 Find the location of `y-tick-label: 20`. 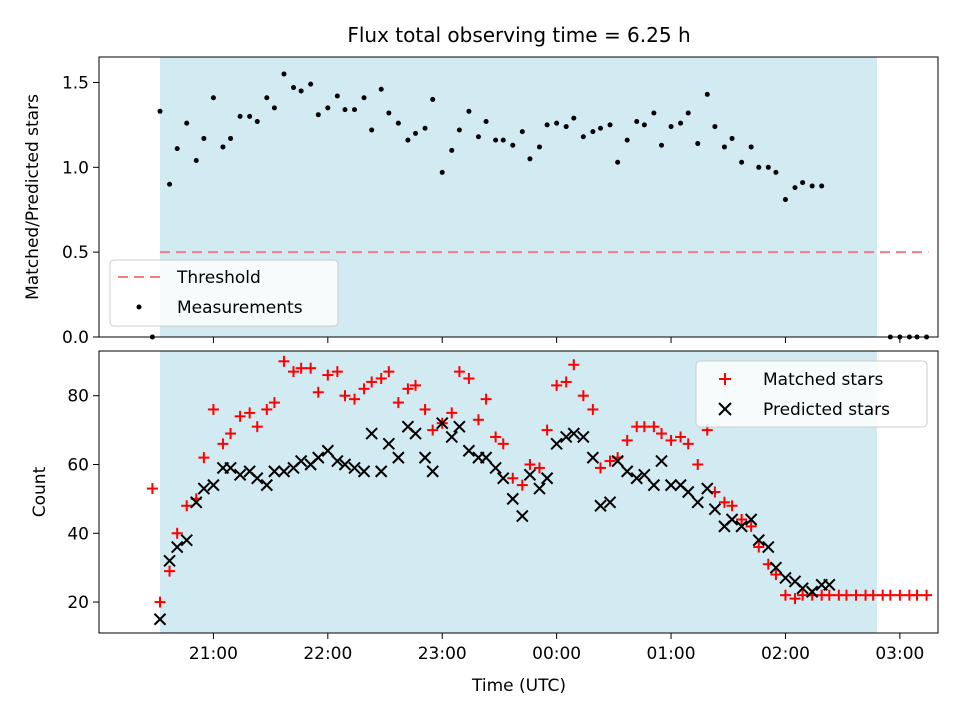

y-tick-label: 20 is located at coordinates (78, 603).